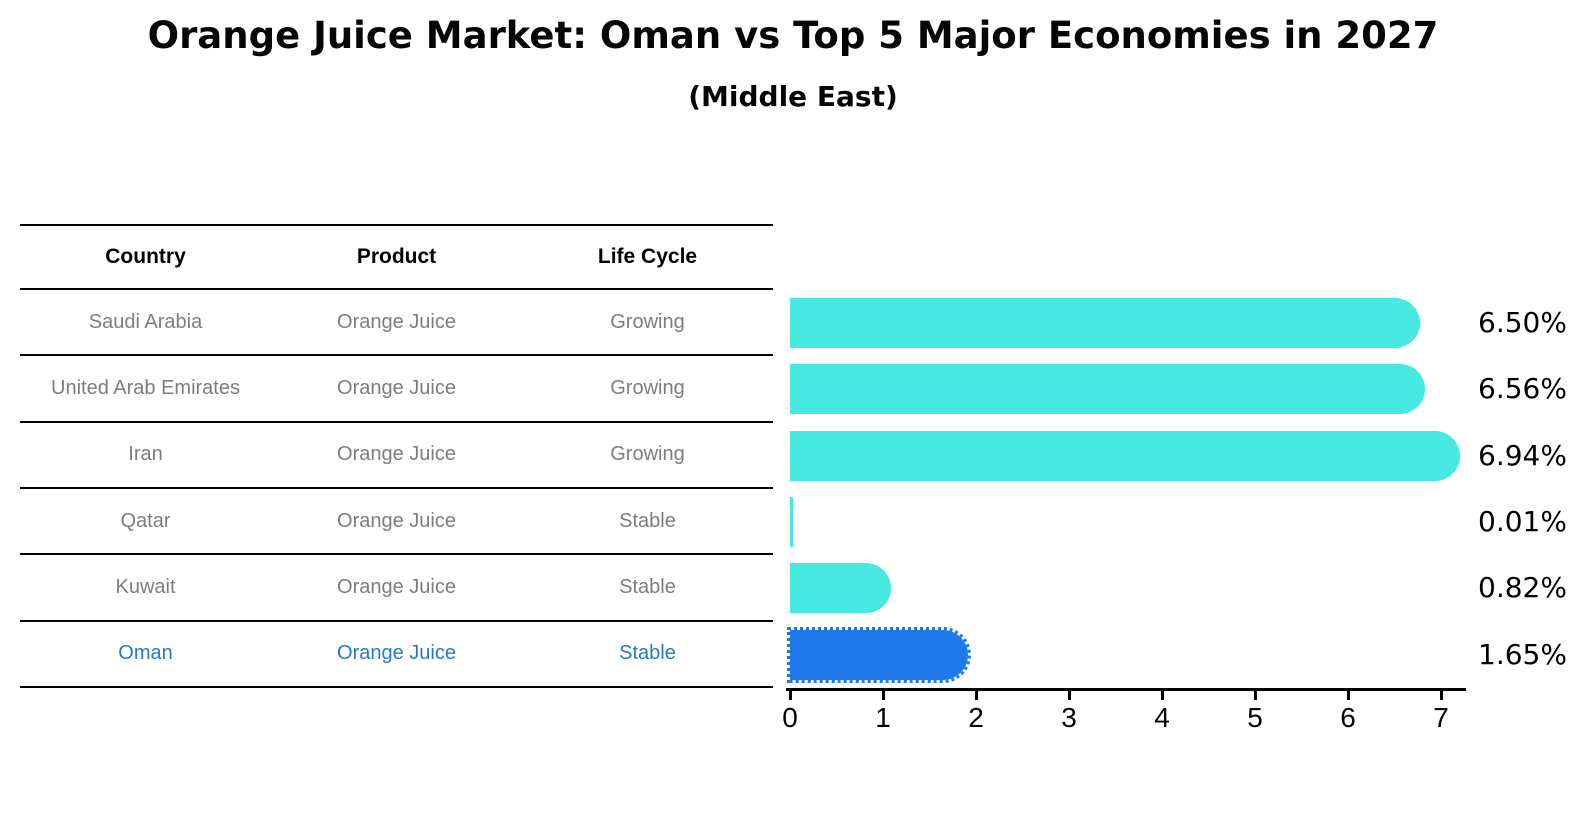 Image resolution: width=1586 pixels, height=823 pixels. What do you see at coordinates (1069, 717) in the screenshot?
I see `x-tick-label-3: 3` at bounding box center [1069, 717].